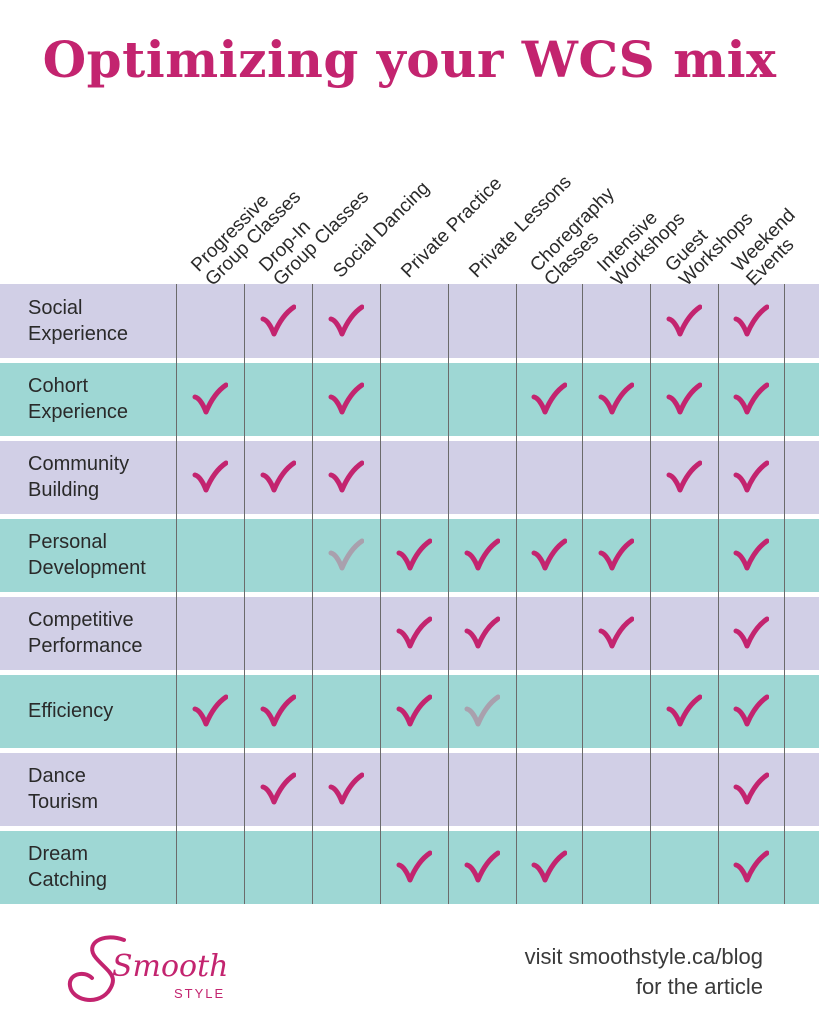 Image resolution: width=819 pixels, height=1024 pixels. I want to click on row-label-line: Building, so click(64, 490).